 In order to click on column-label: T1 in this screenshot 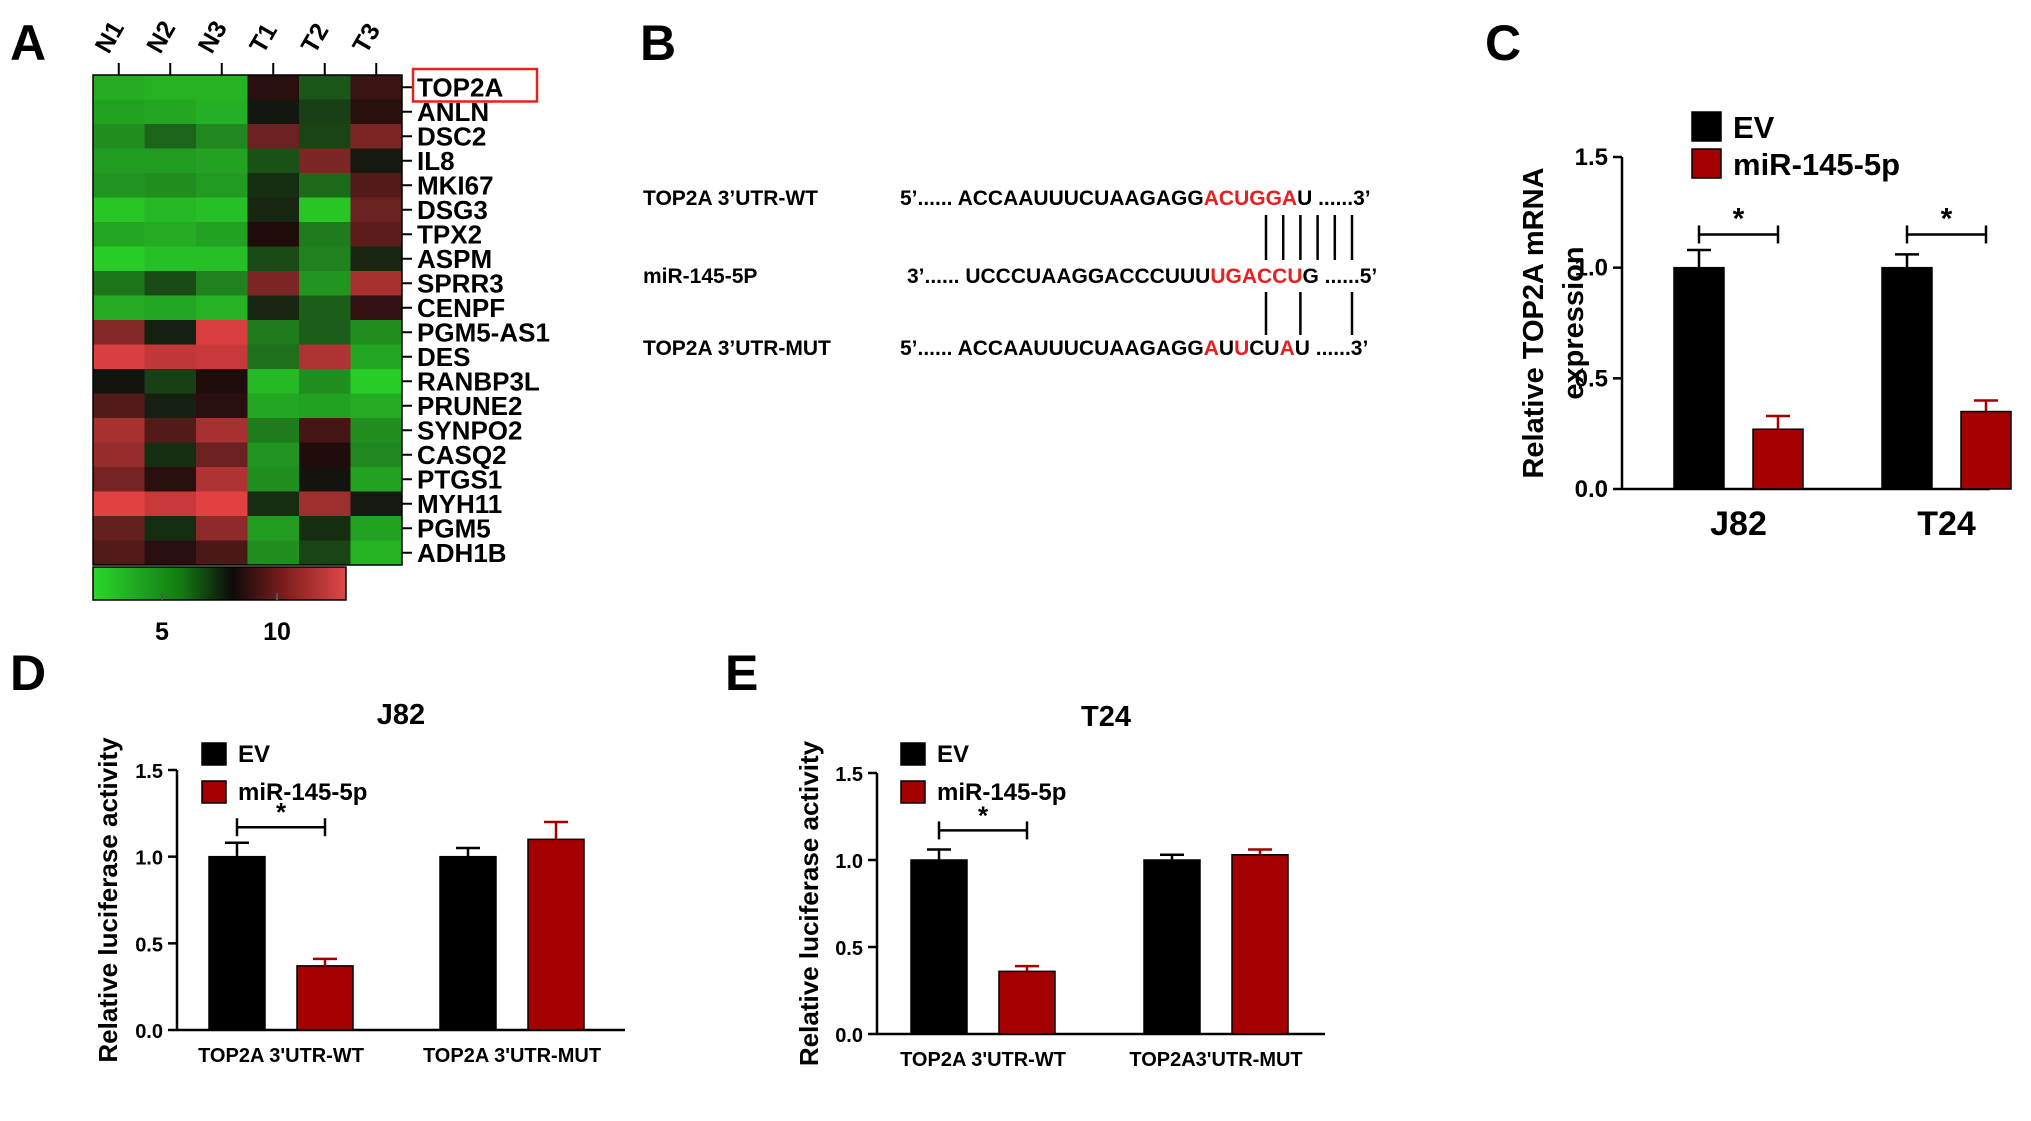, I will do `click(263, 38)`.